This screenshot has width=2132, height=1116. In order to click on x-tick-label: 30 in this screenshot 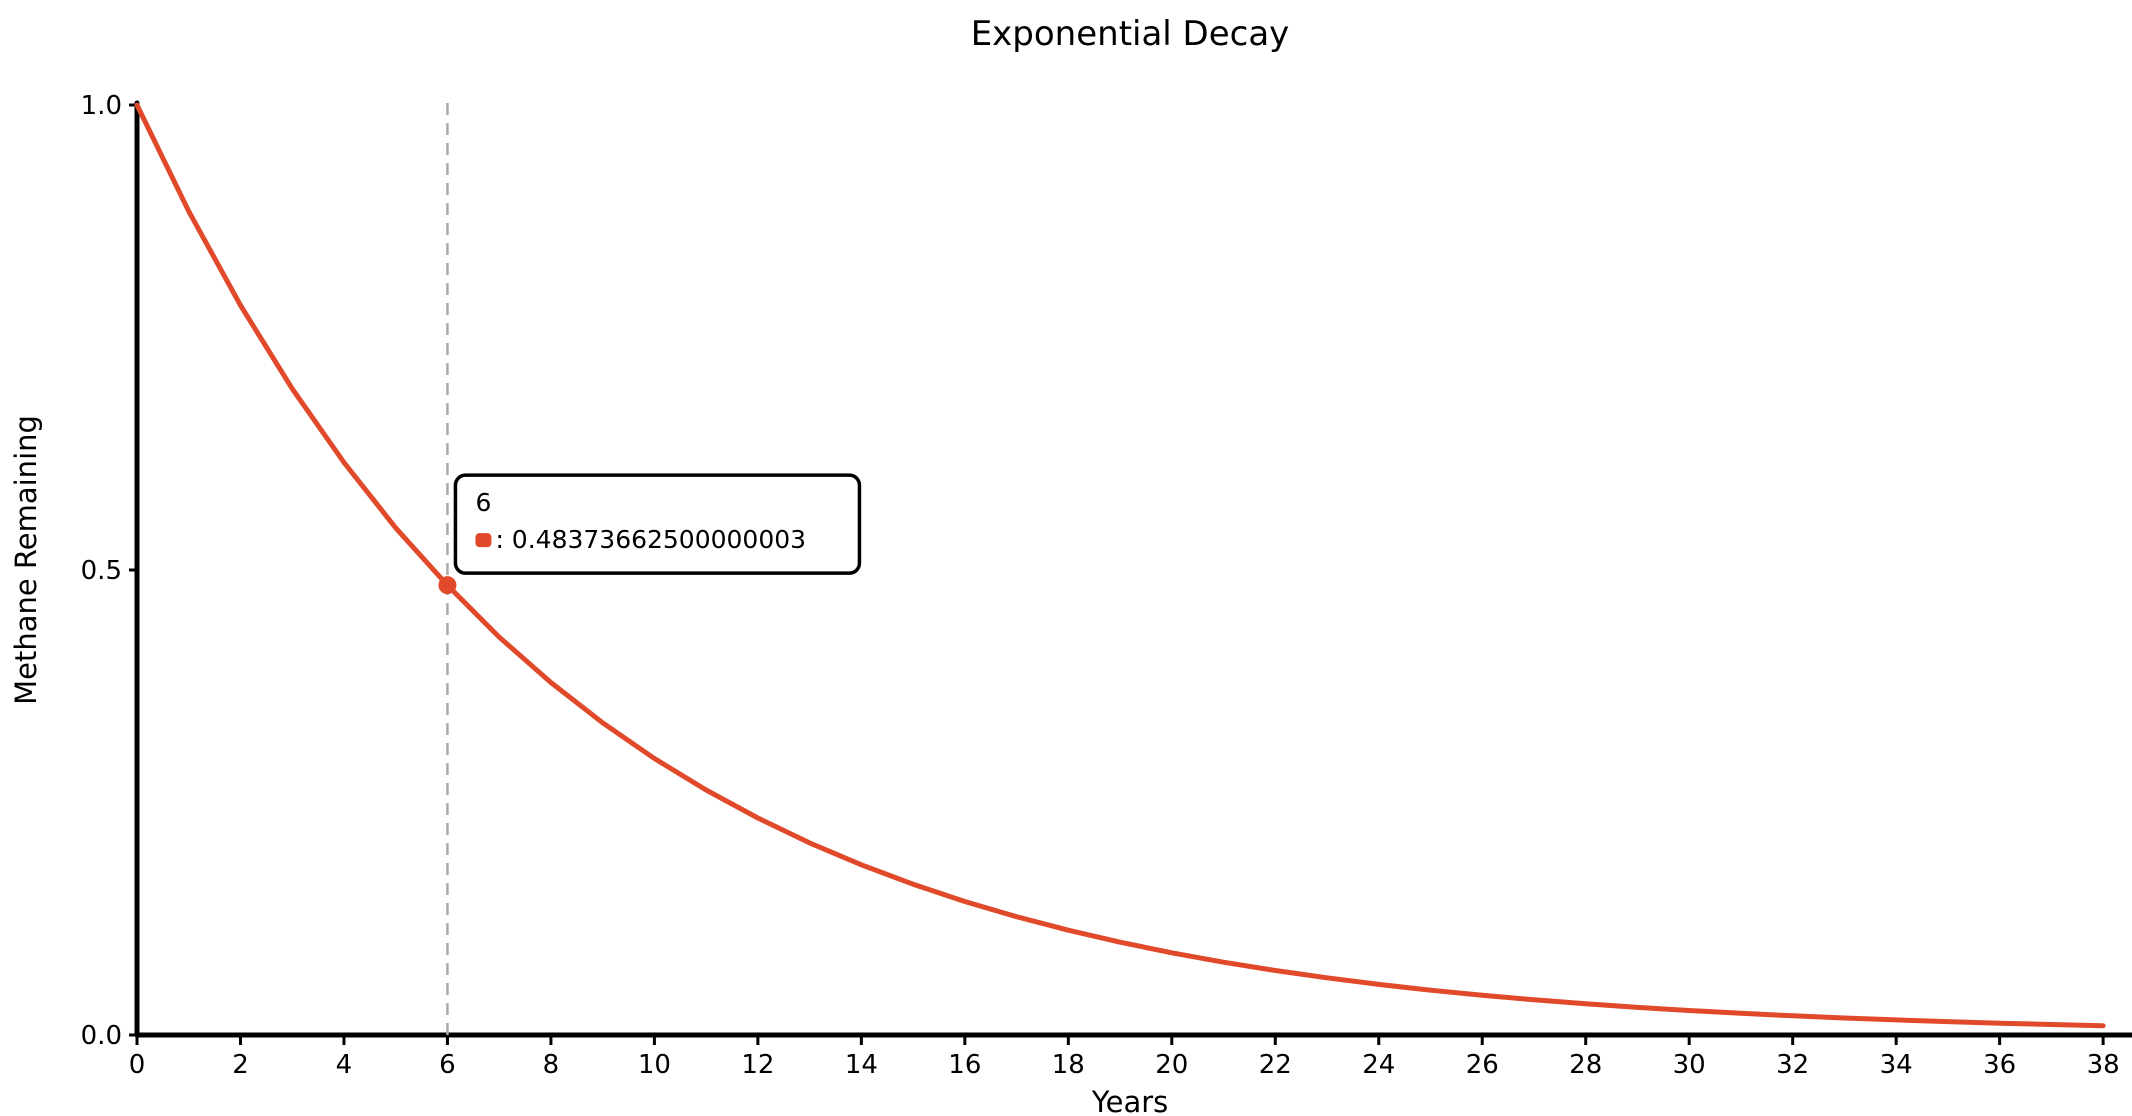, I will do `click(1689, 1065)`.